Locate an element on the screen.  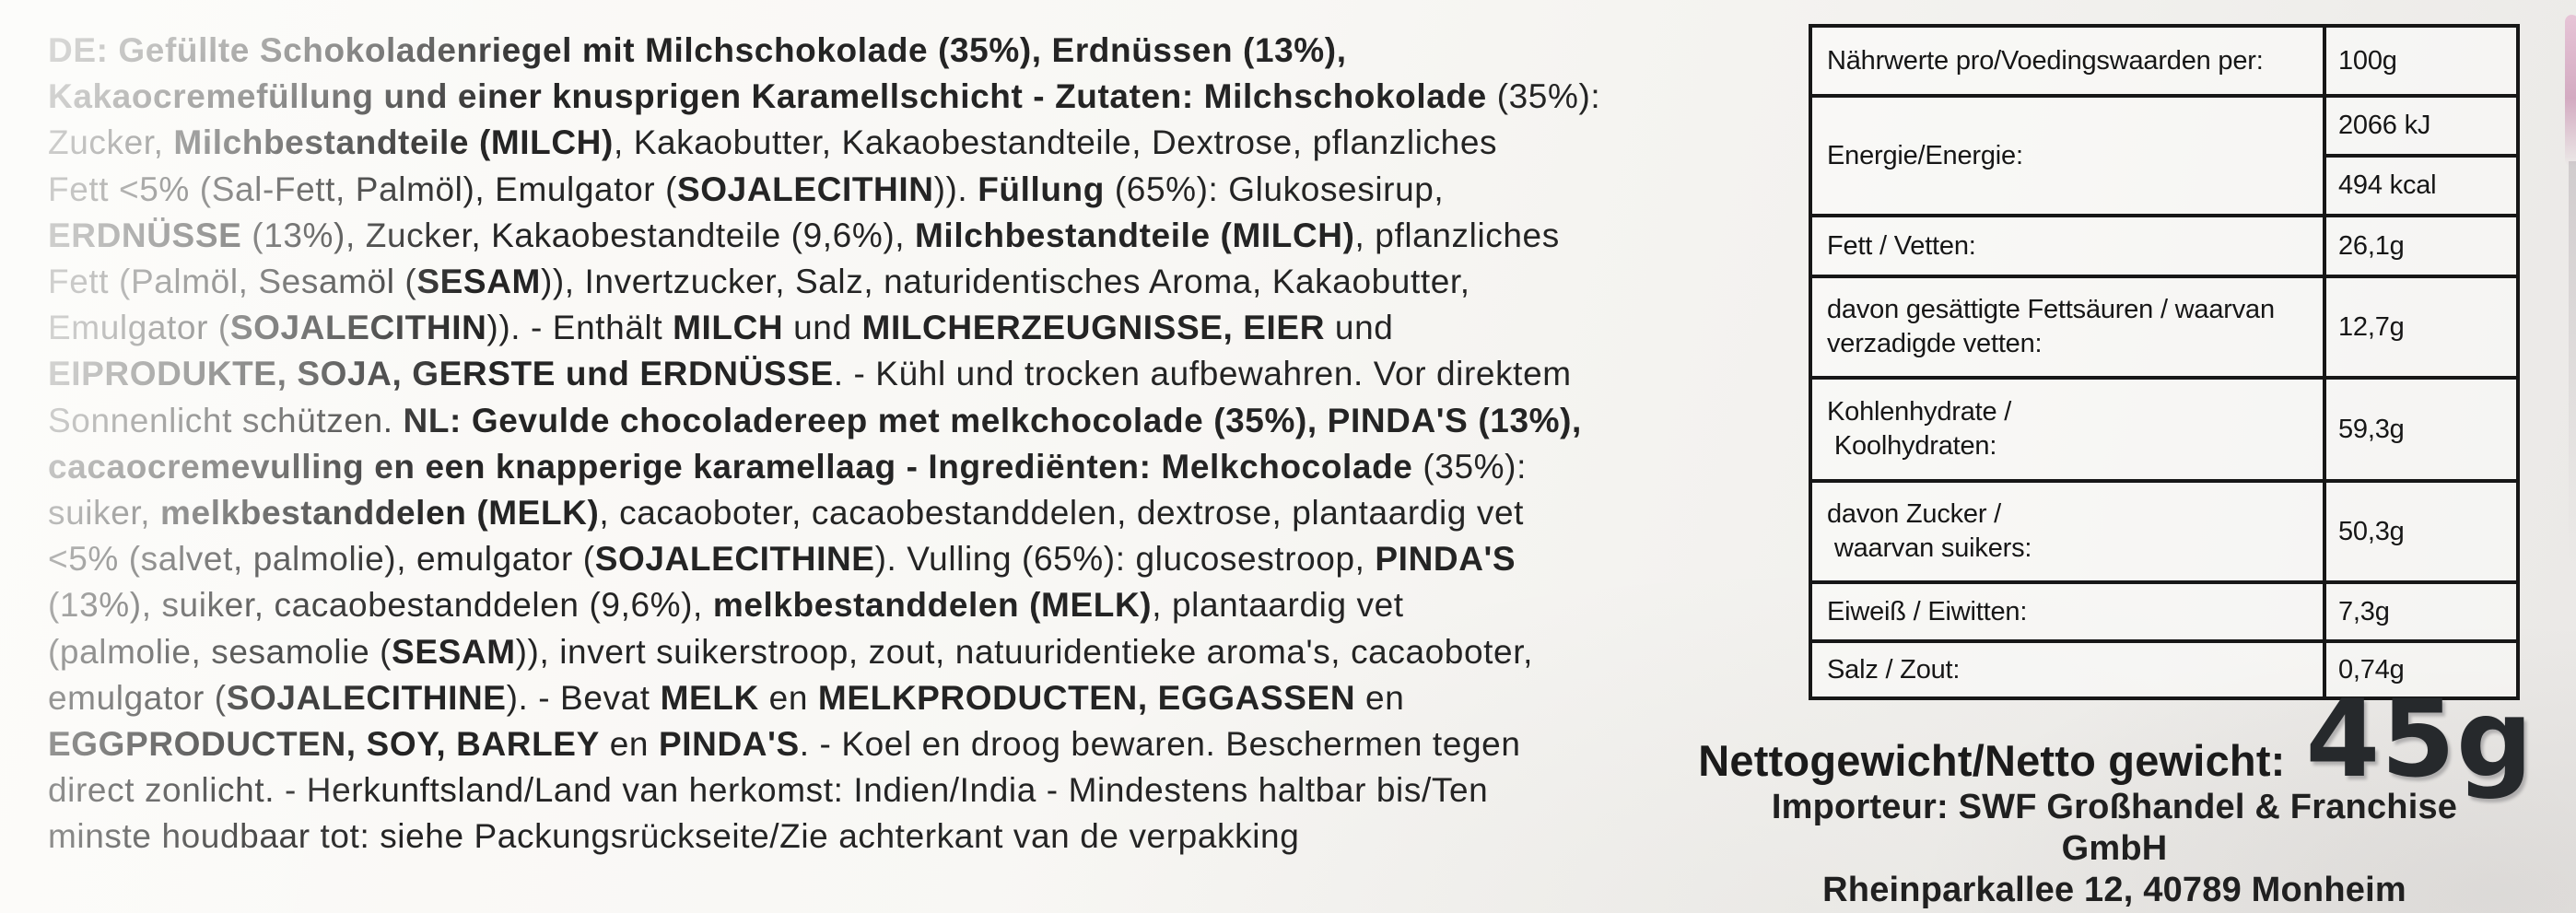
bold-text-segment: PINDA'S is located at coordinates (1445, 559).